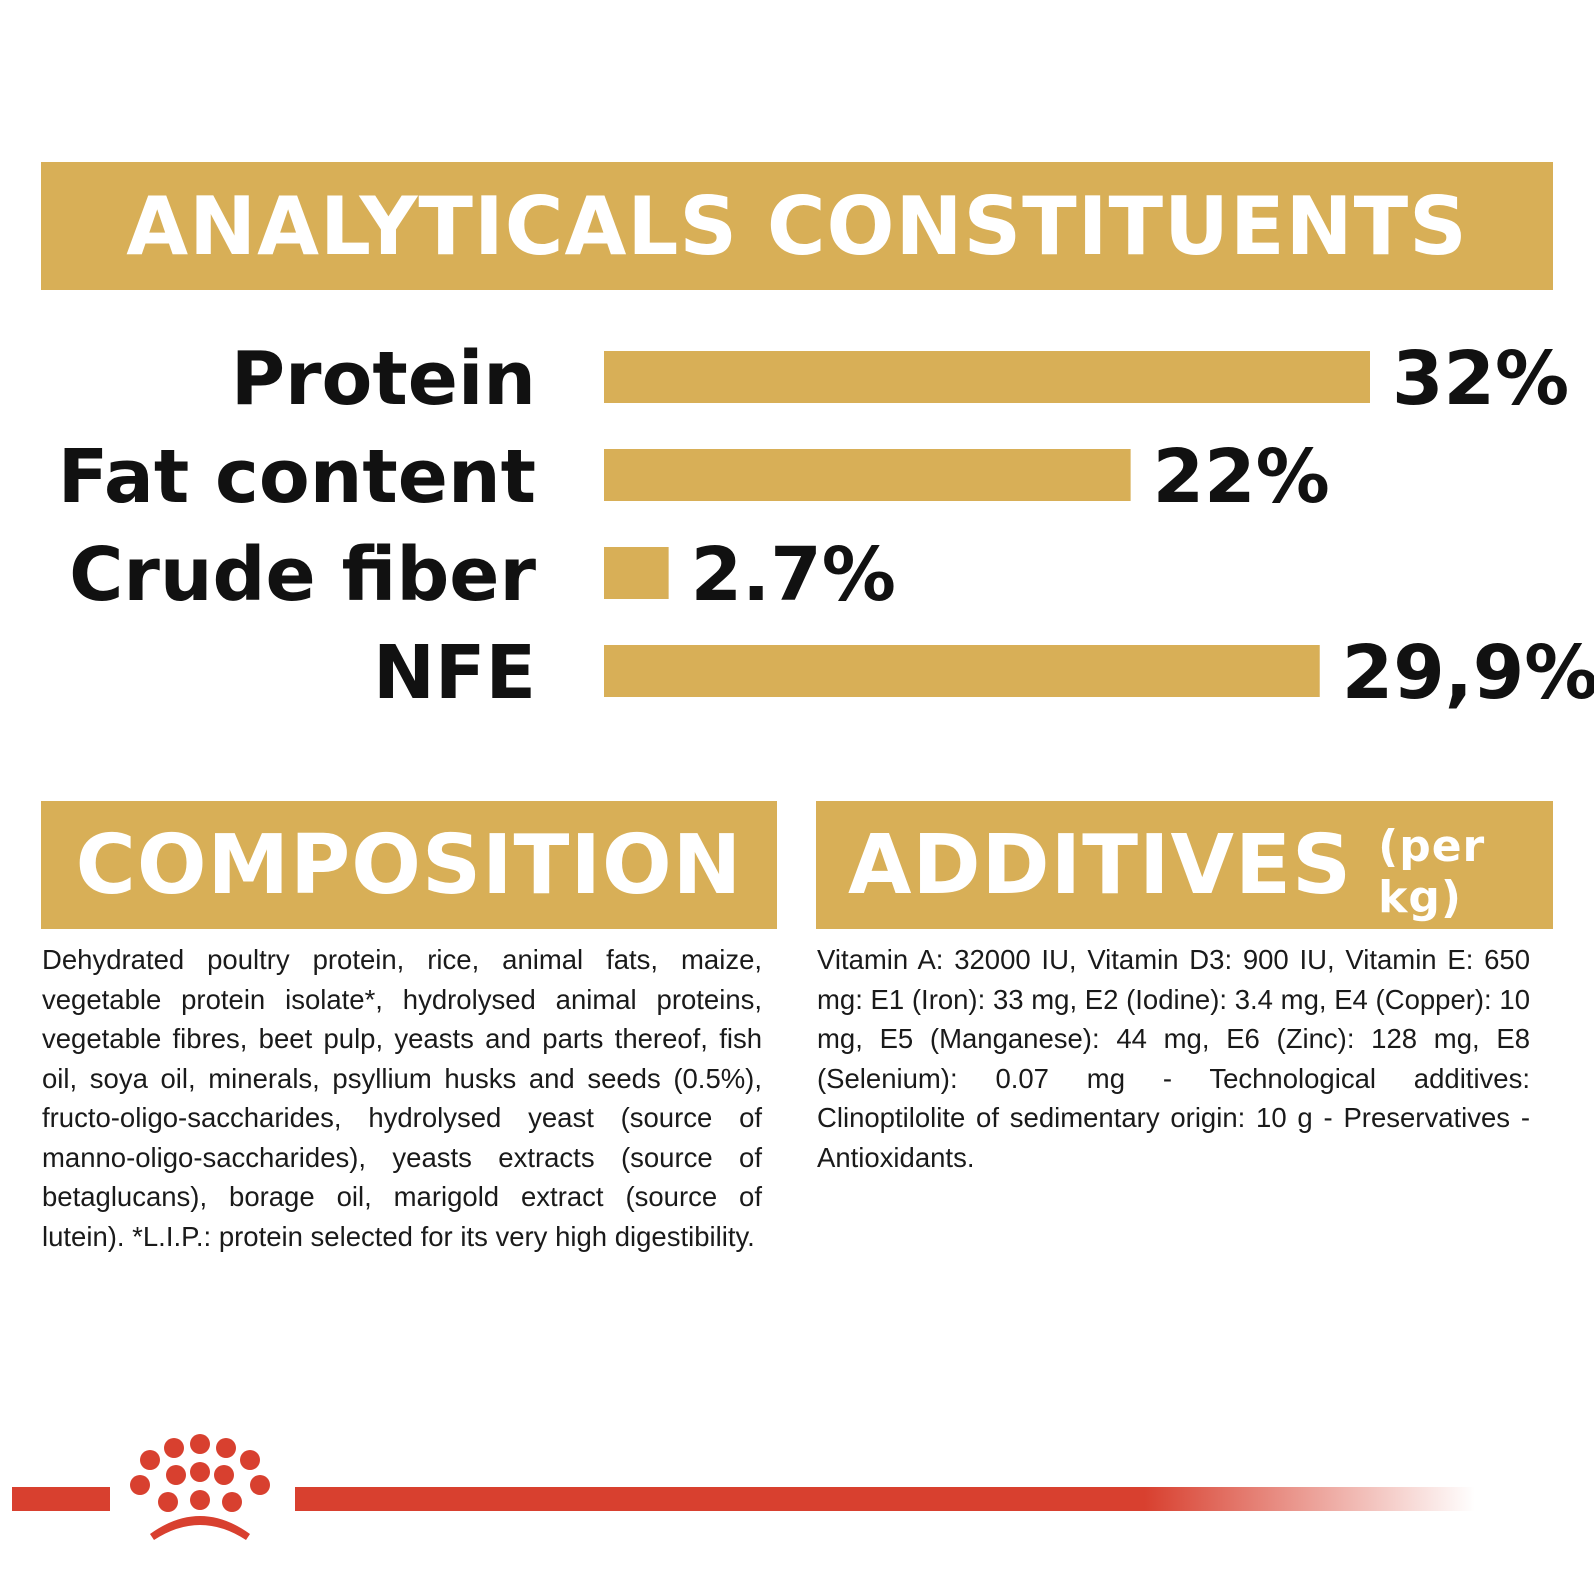 Image resolution: width=1594 pixels, height=1592 pixels. Describe the element at coordinates (61, 1499) in the screenshot. I see `brand-stripe-left` at that location.